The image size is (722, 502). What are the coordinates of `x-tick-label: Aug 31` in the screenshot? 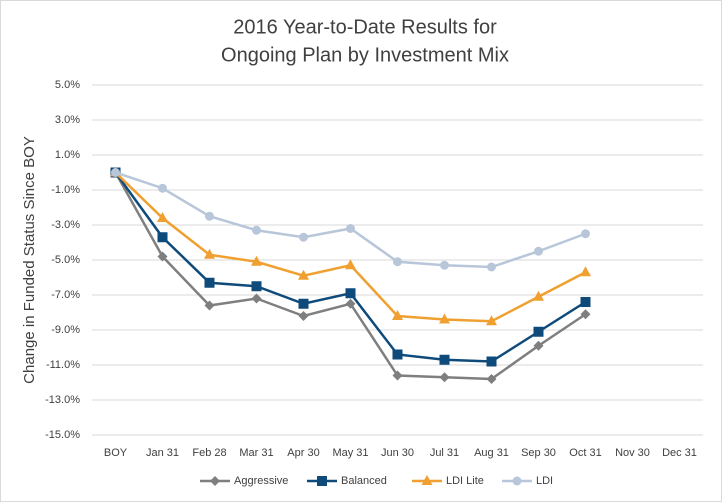 It's located at (491, 453).